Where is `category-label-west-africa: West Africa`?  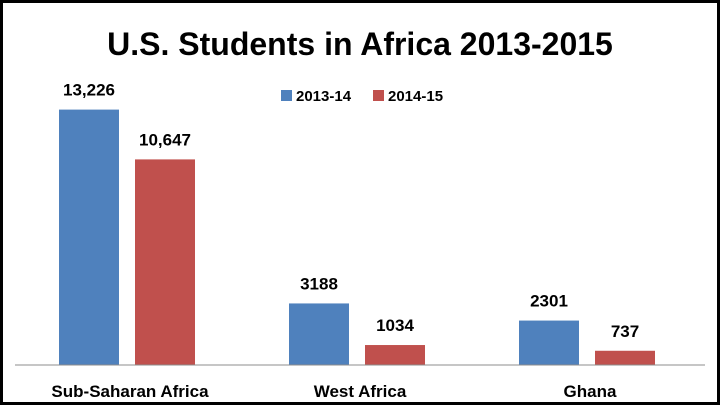
category-label-west-africa: West Africa is located at coordinates (360, 391).